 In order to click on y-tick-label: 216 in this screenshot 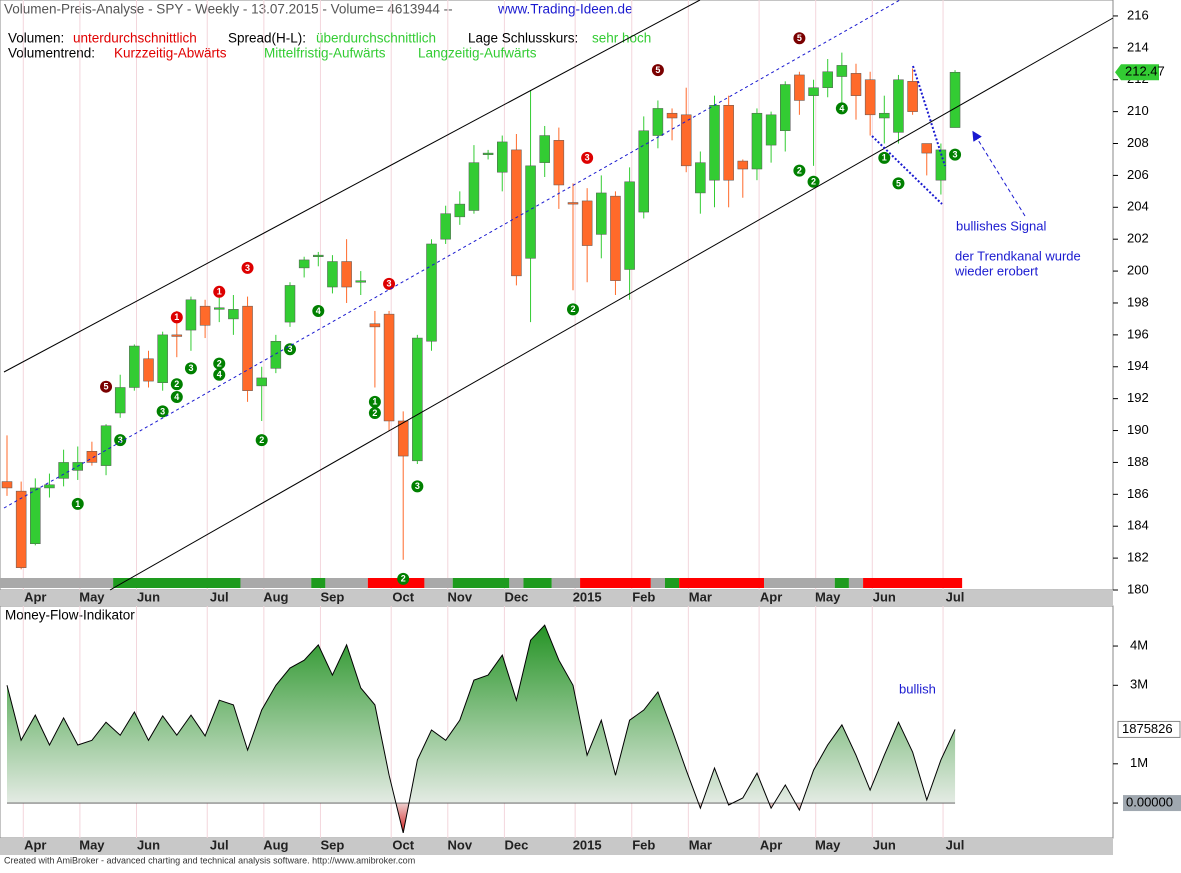, I will do `click(1138, 14)`.